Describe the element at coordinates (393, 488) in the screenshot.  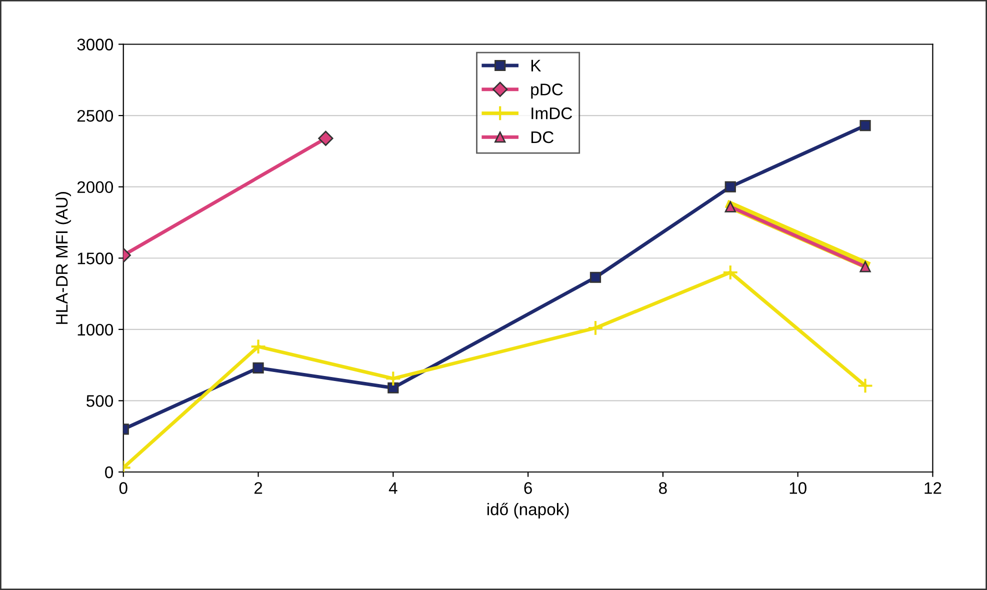
I see `x-tick-label: 4` at that location.